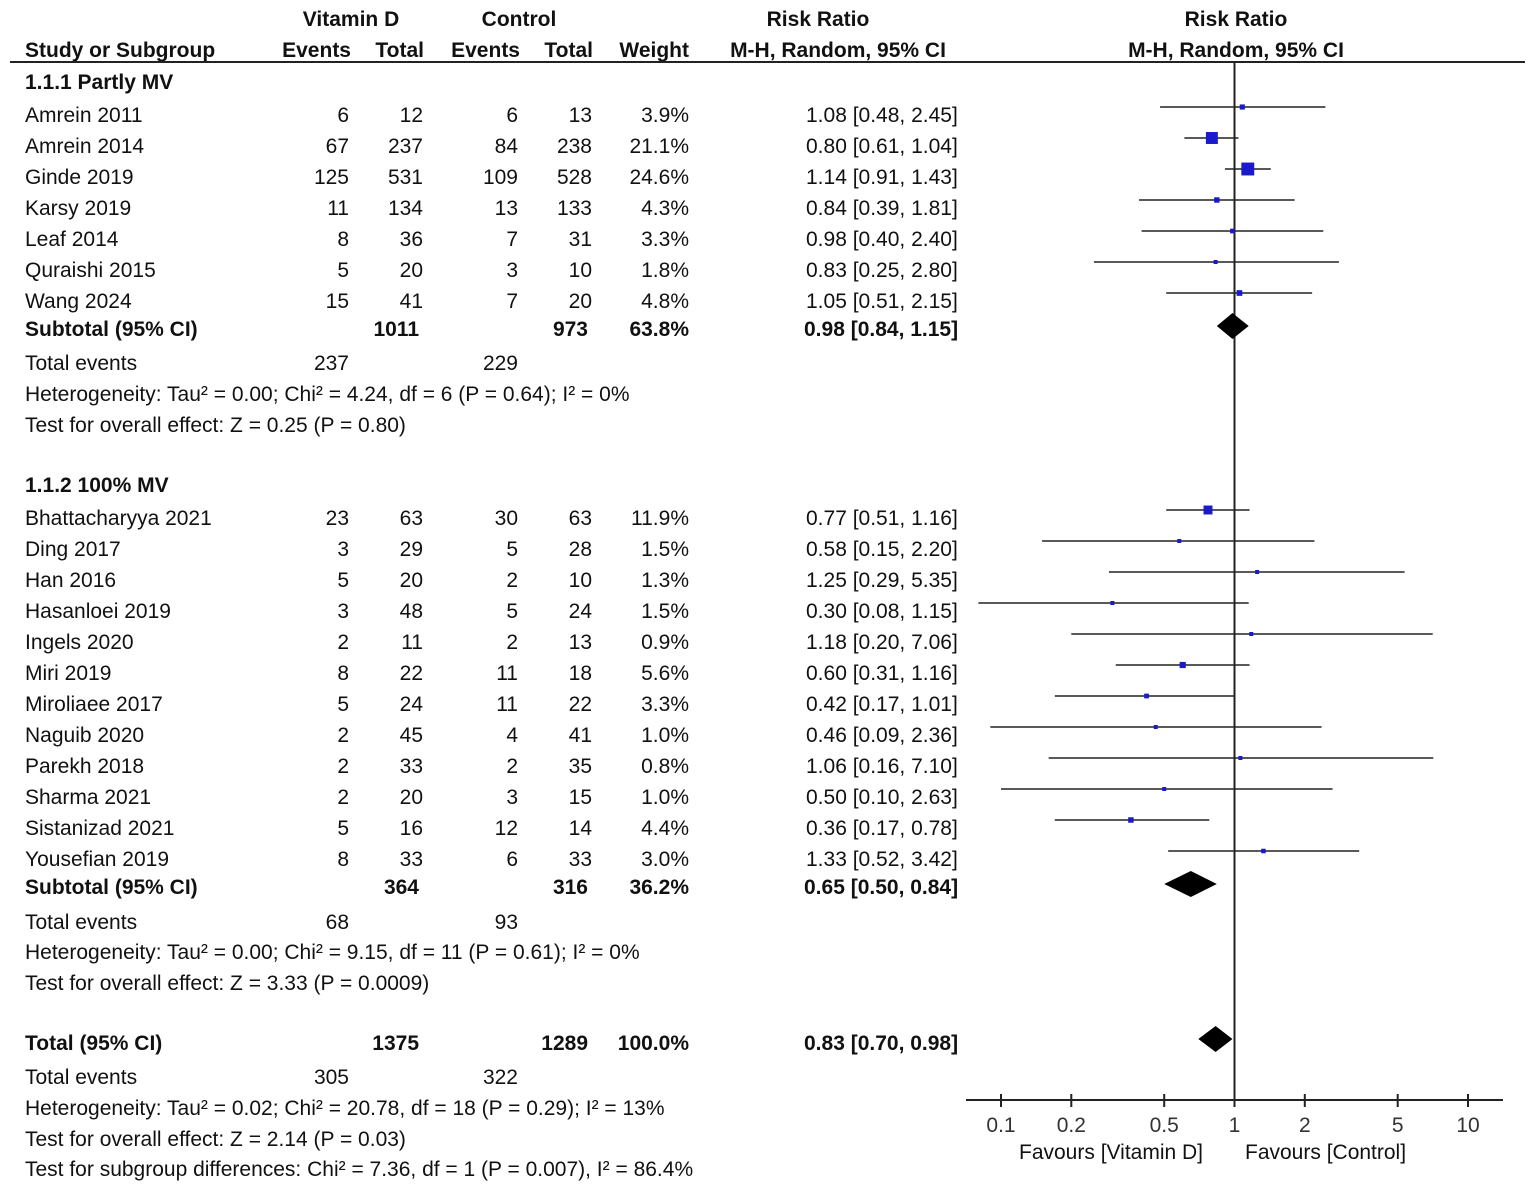 The image size is (1535, 1186). Describe the element at coordinates (580, 301) in the screenshot. I see `study-total-control: 20` at that location.